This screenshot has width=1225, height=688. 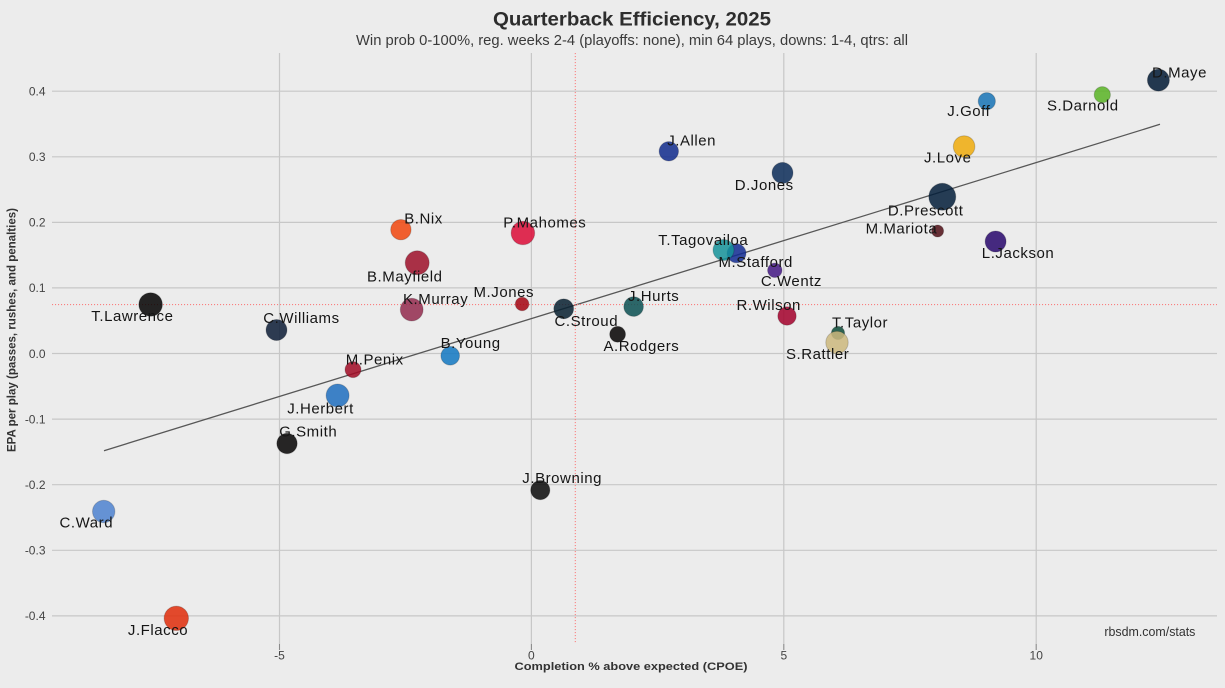 What do you see at coordinates (562, 478) in the screenshot?
I see `svg-text: J.Browning` at bounding box center [562, 478].